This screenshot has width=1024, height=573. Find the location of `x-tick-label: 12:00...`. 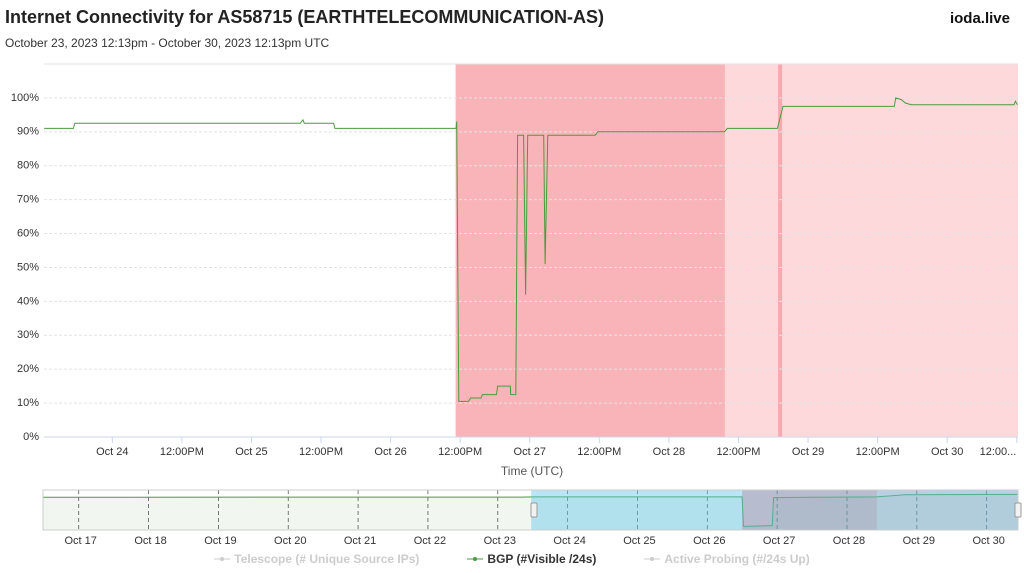

x-tick-label: 12:00... is located at coordinates (998, 452).